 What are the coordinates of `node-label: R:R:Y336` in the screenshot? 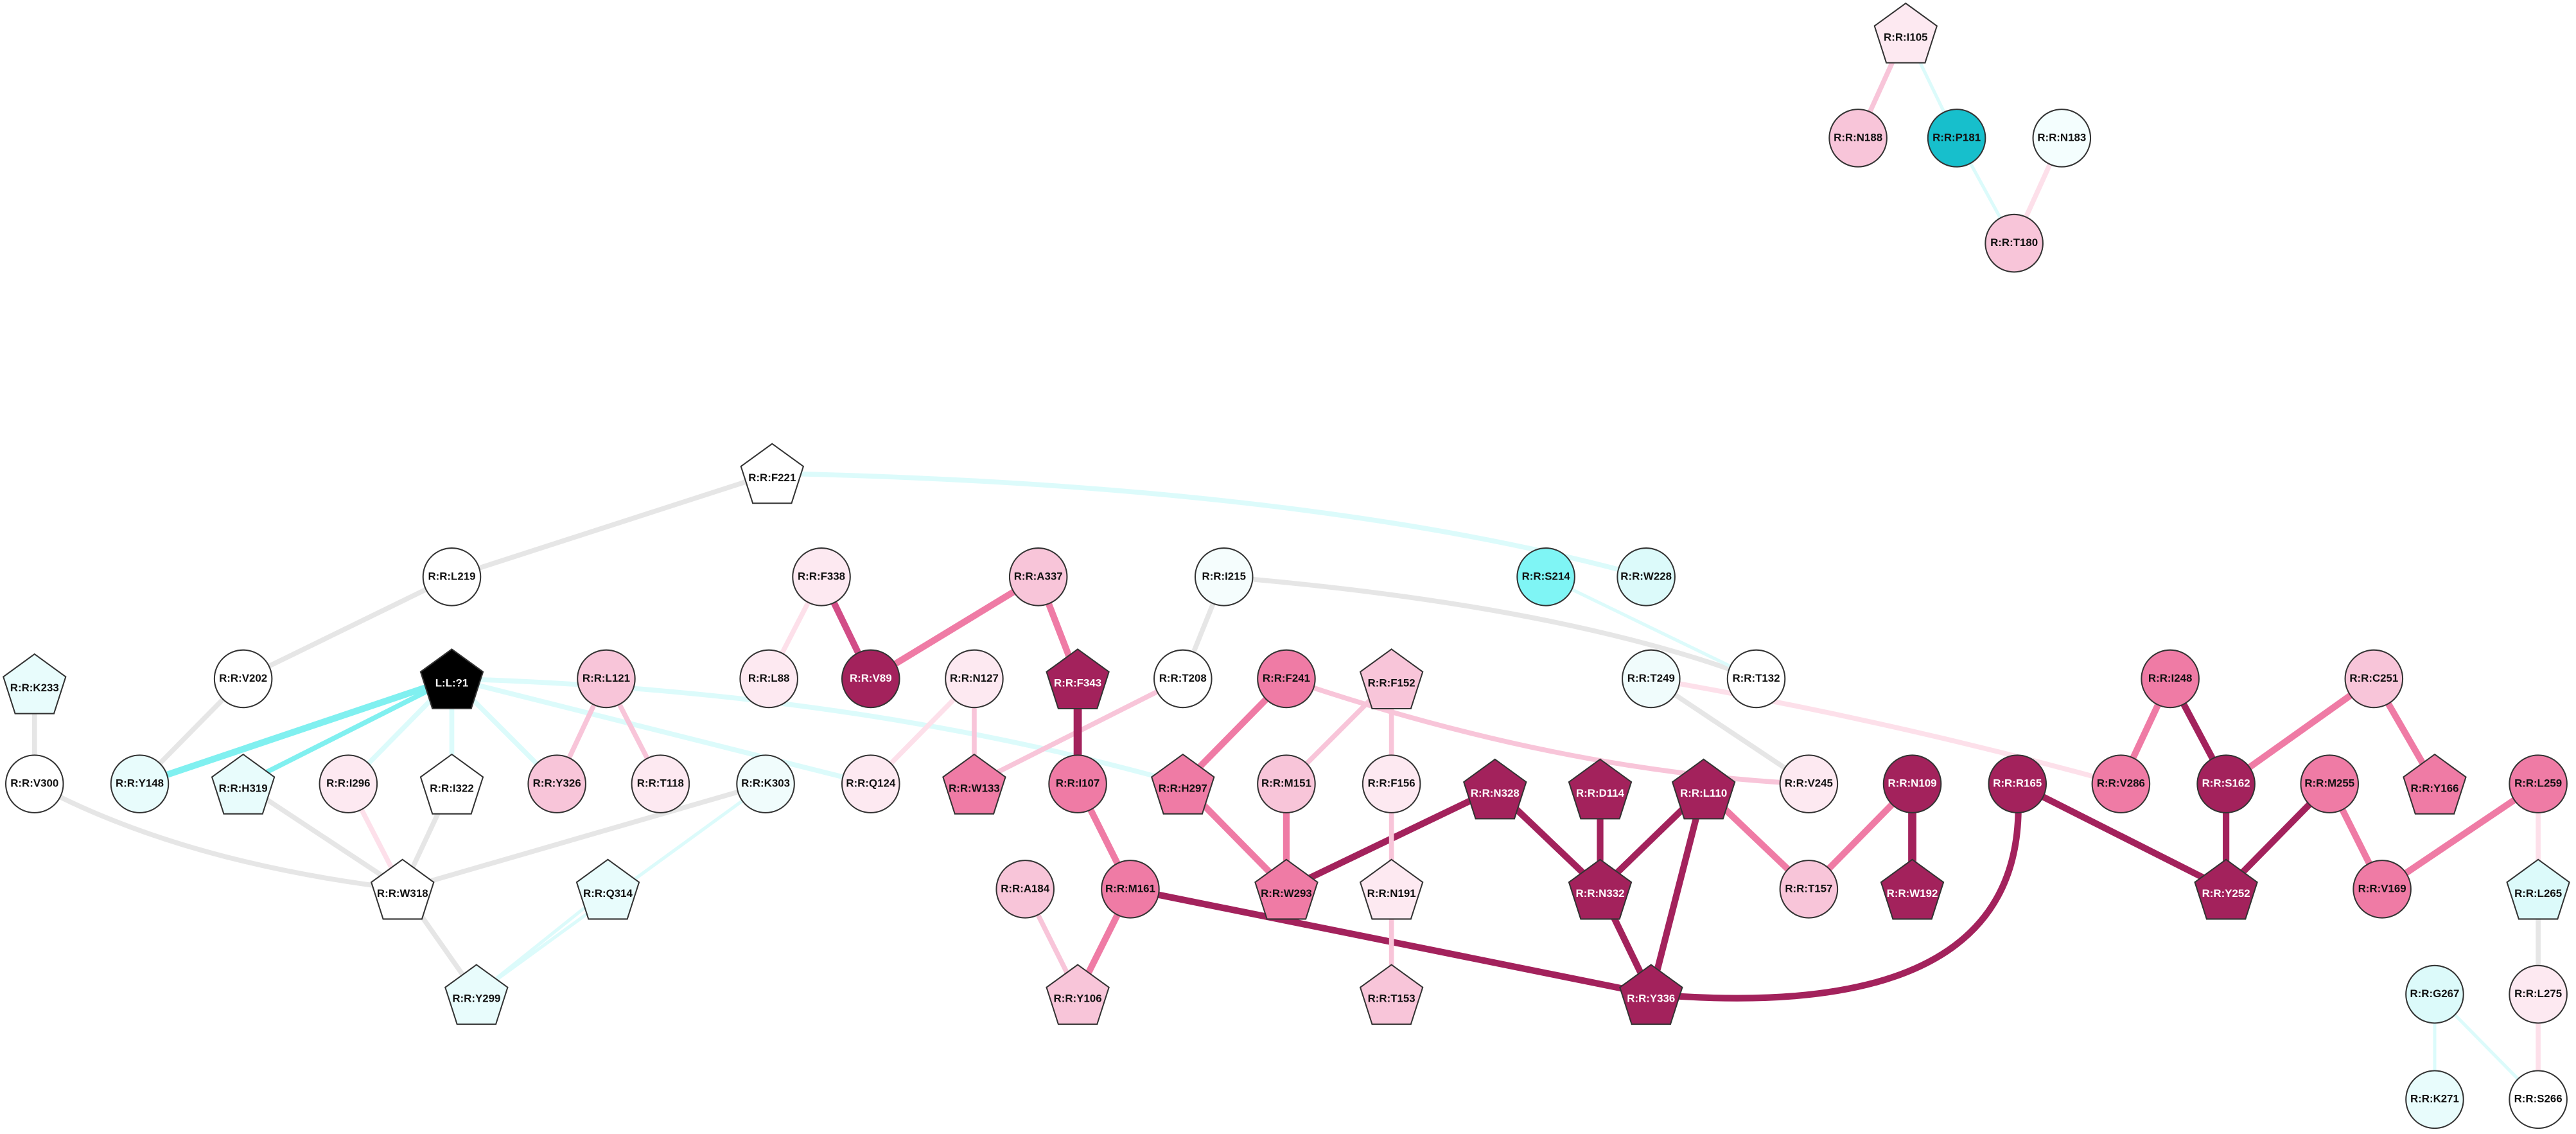 It's located at (1651, 999).